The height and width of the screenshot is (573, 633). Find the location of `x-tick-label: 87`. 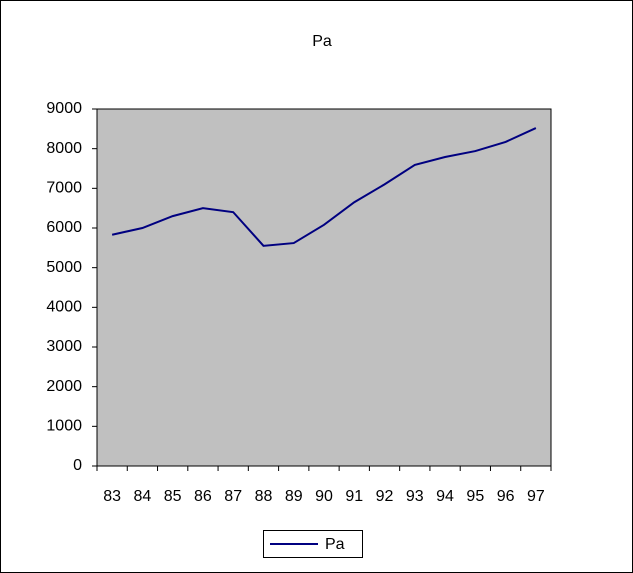

x-tick-label: 87 is located at coordinates (233, 496).